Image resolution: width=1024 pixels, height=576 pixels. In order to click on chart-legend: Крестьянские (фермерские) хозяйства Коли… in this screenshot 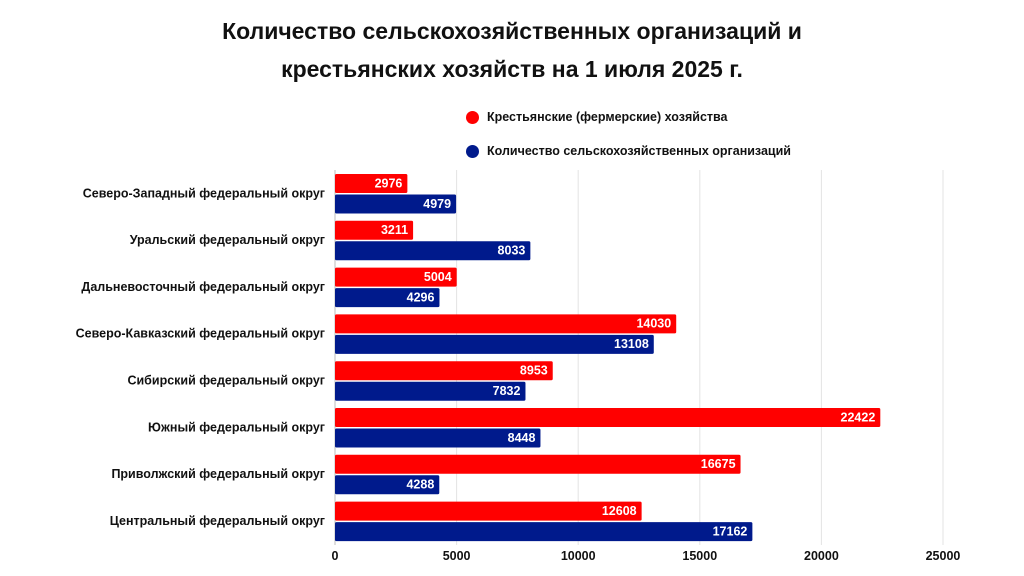, I will do `click(628, 141)`.